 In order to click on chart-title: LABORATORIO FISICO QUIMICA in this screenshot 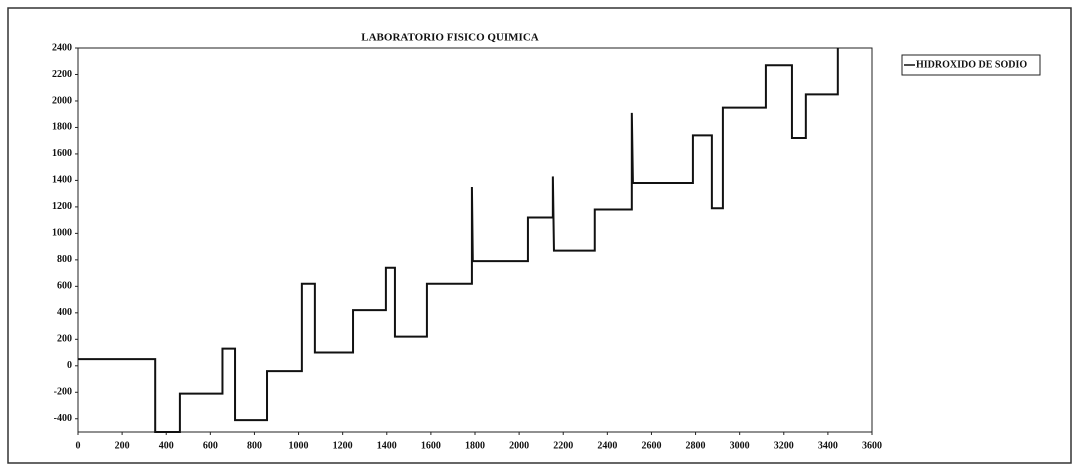, I will do `click(450, 38)`.